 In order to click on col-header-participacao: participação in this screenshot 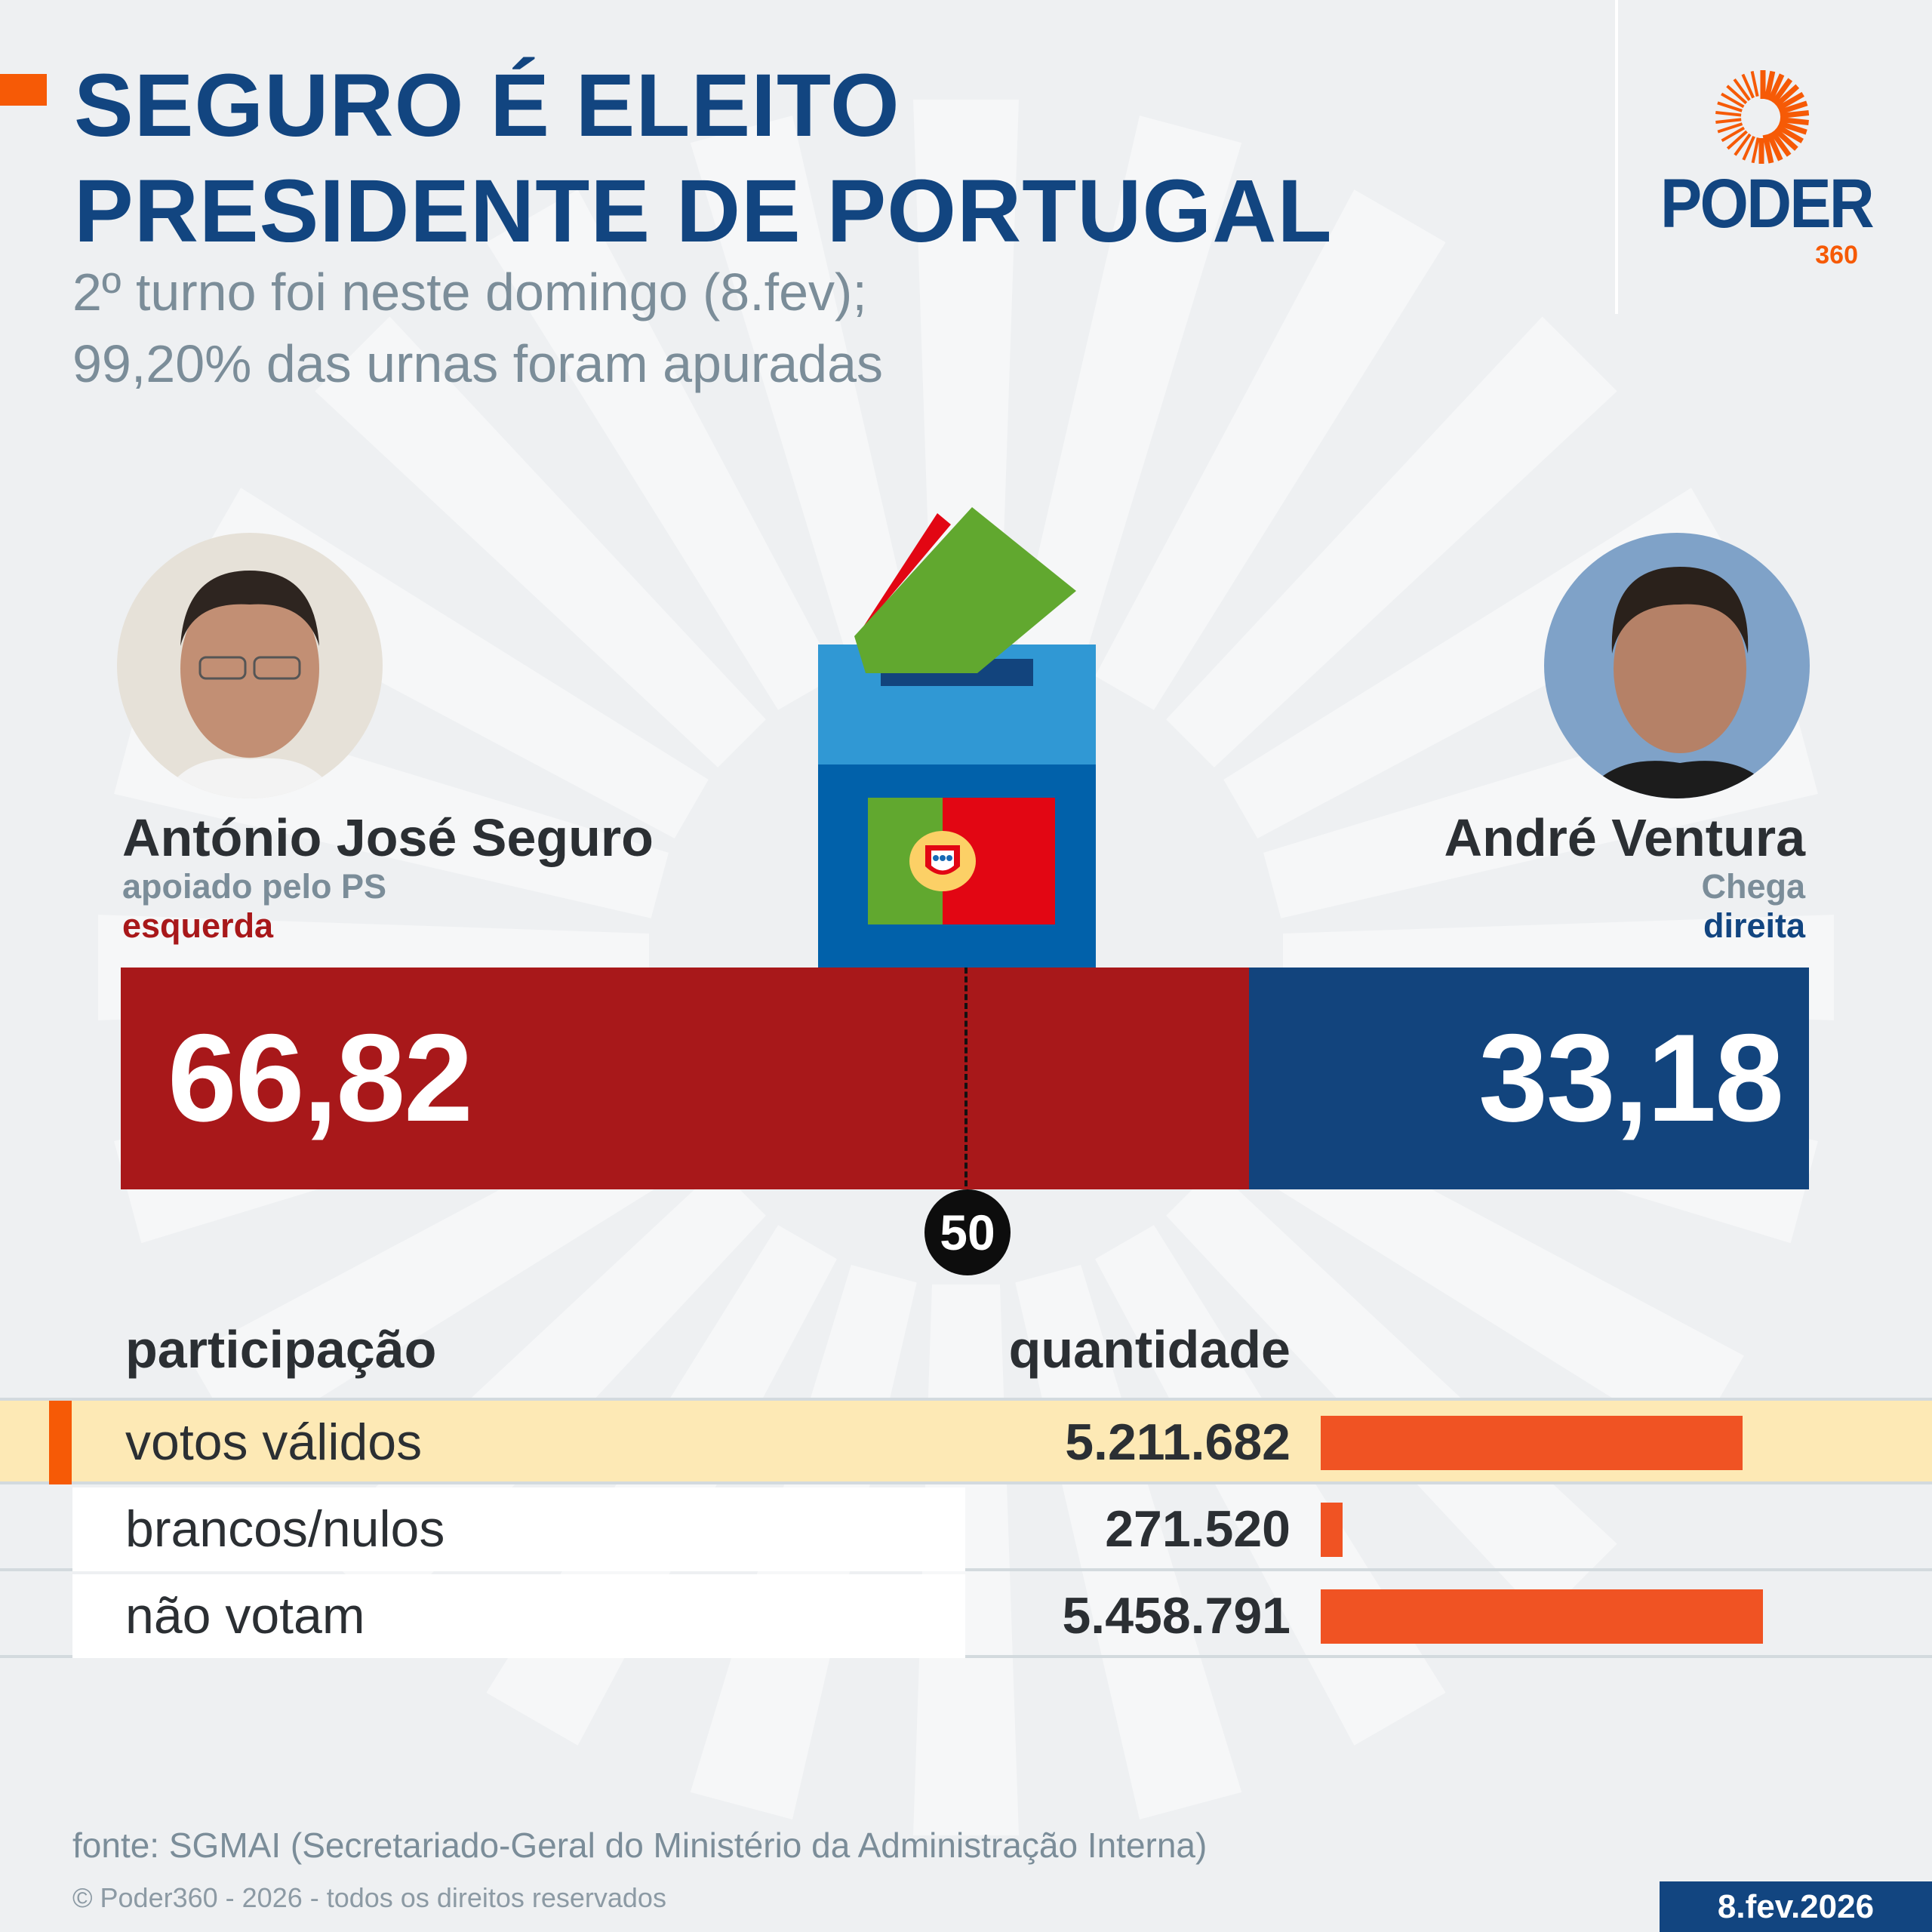, I will do `click(281, 1349)`.